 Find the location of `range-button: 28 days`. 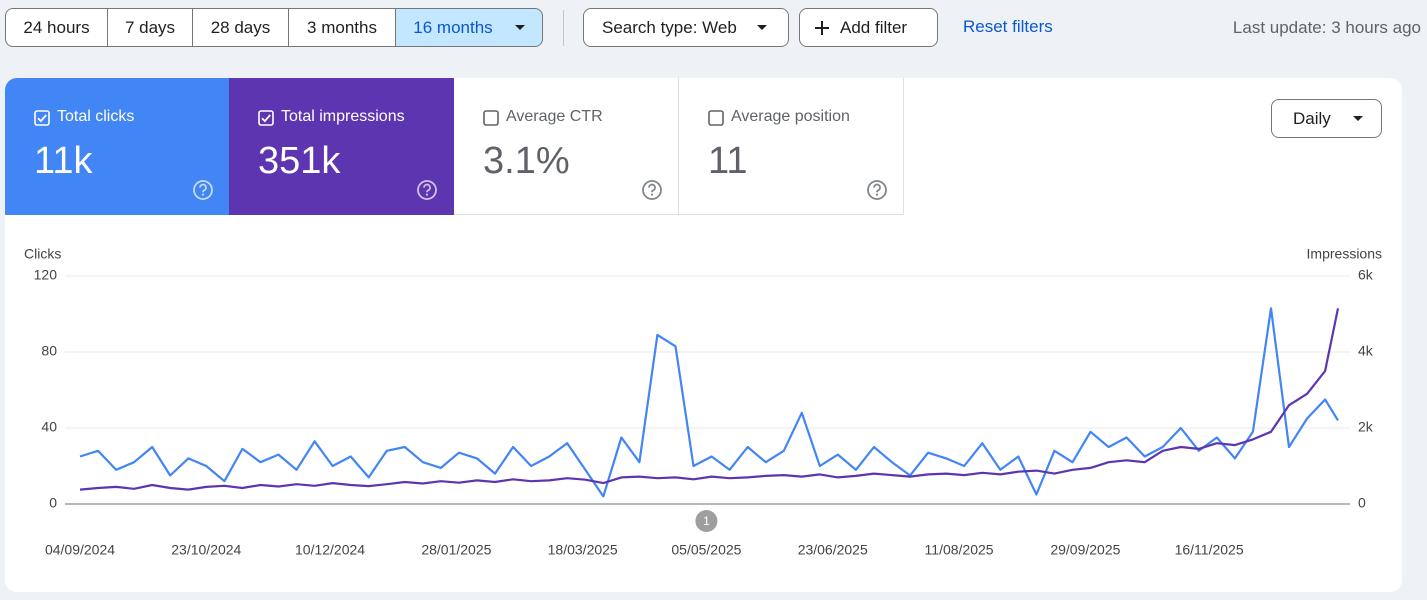

range-button: 28 days is located at coordinates (240, 27).